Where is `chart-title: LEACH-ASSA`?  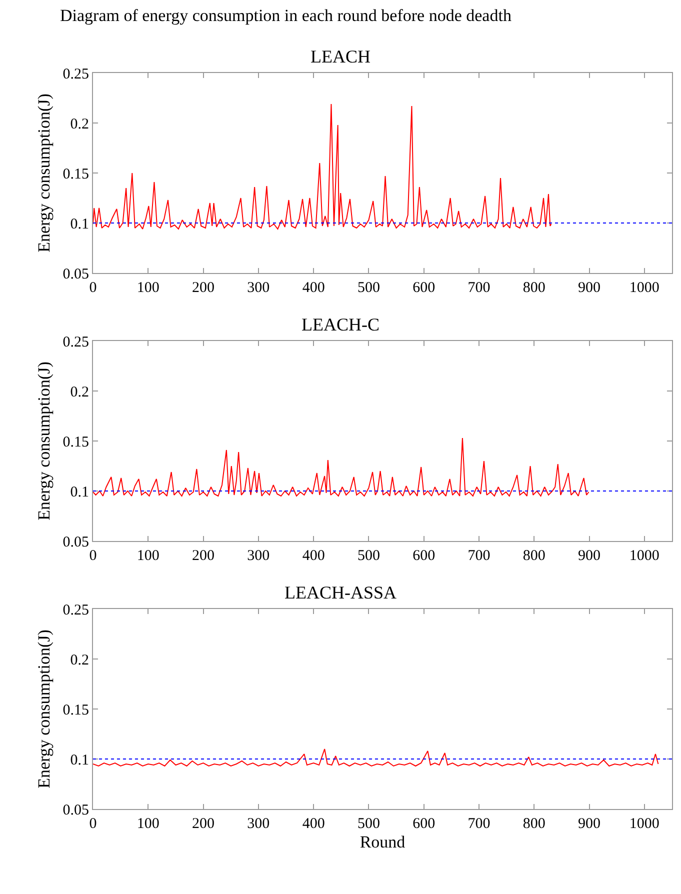
chart-title: LEACH-ASSA is located at coordinates (340, 592).